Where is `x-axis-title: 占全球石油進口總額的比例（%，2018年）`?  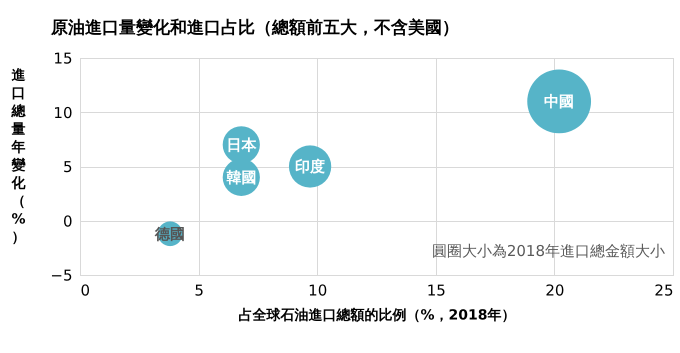 x-axis-title: 占全球石油進口總額的比例（%，2018年） is located at coordinates (377, 315).